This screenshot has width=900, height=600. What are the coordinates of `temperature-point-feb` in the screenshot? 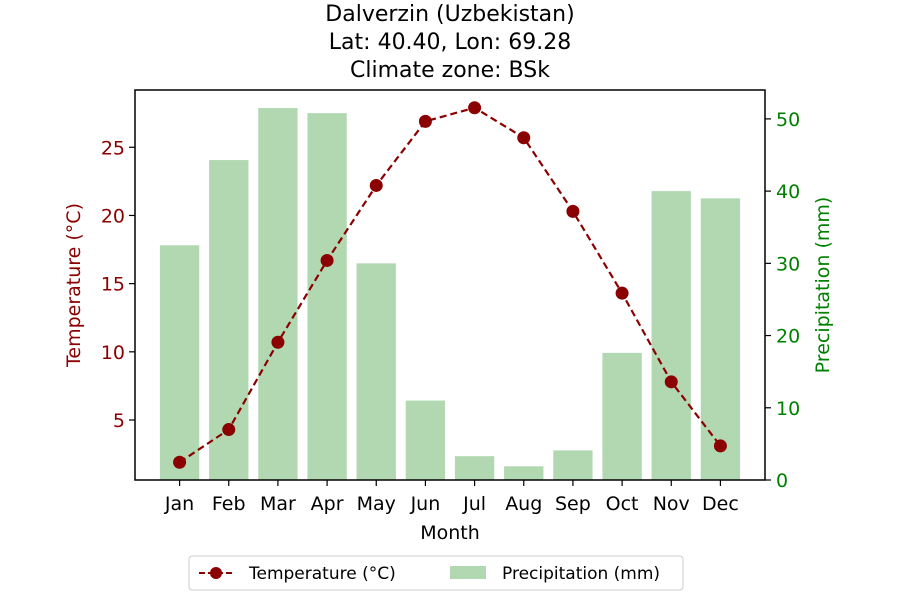 It's located at (229, 430).